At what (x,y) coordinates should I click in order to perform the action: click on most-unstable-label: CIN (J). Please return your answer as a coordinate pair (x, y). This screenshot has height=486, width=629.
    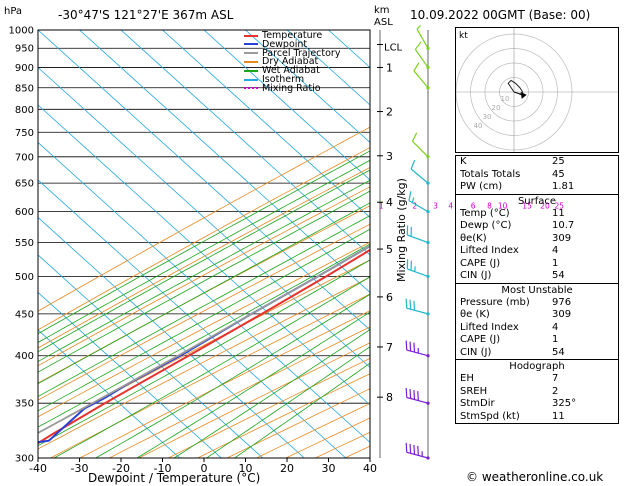
    Looking at the image, I should click on (476, 352).